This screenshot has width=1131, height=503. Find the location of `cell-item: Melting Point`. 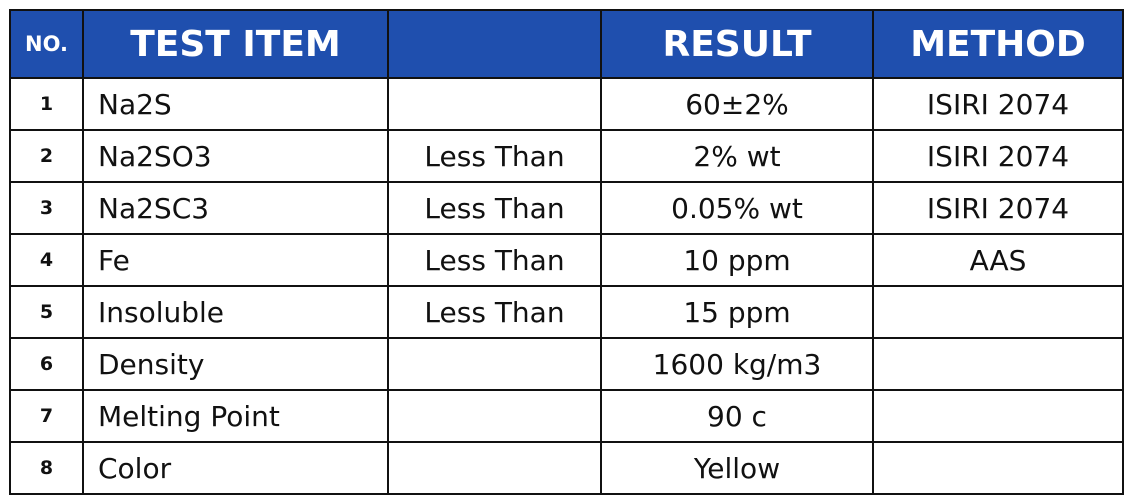

cell-item: Melting Point is located at coordinates (235, 416).